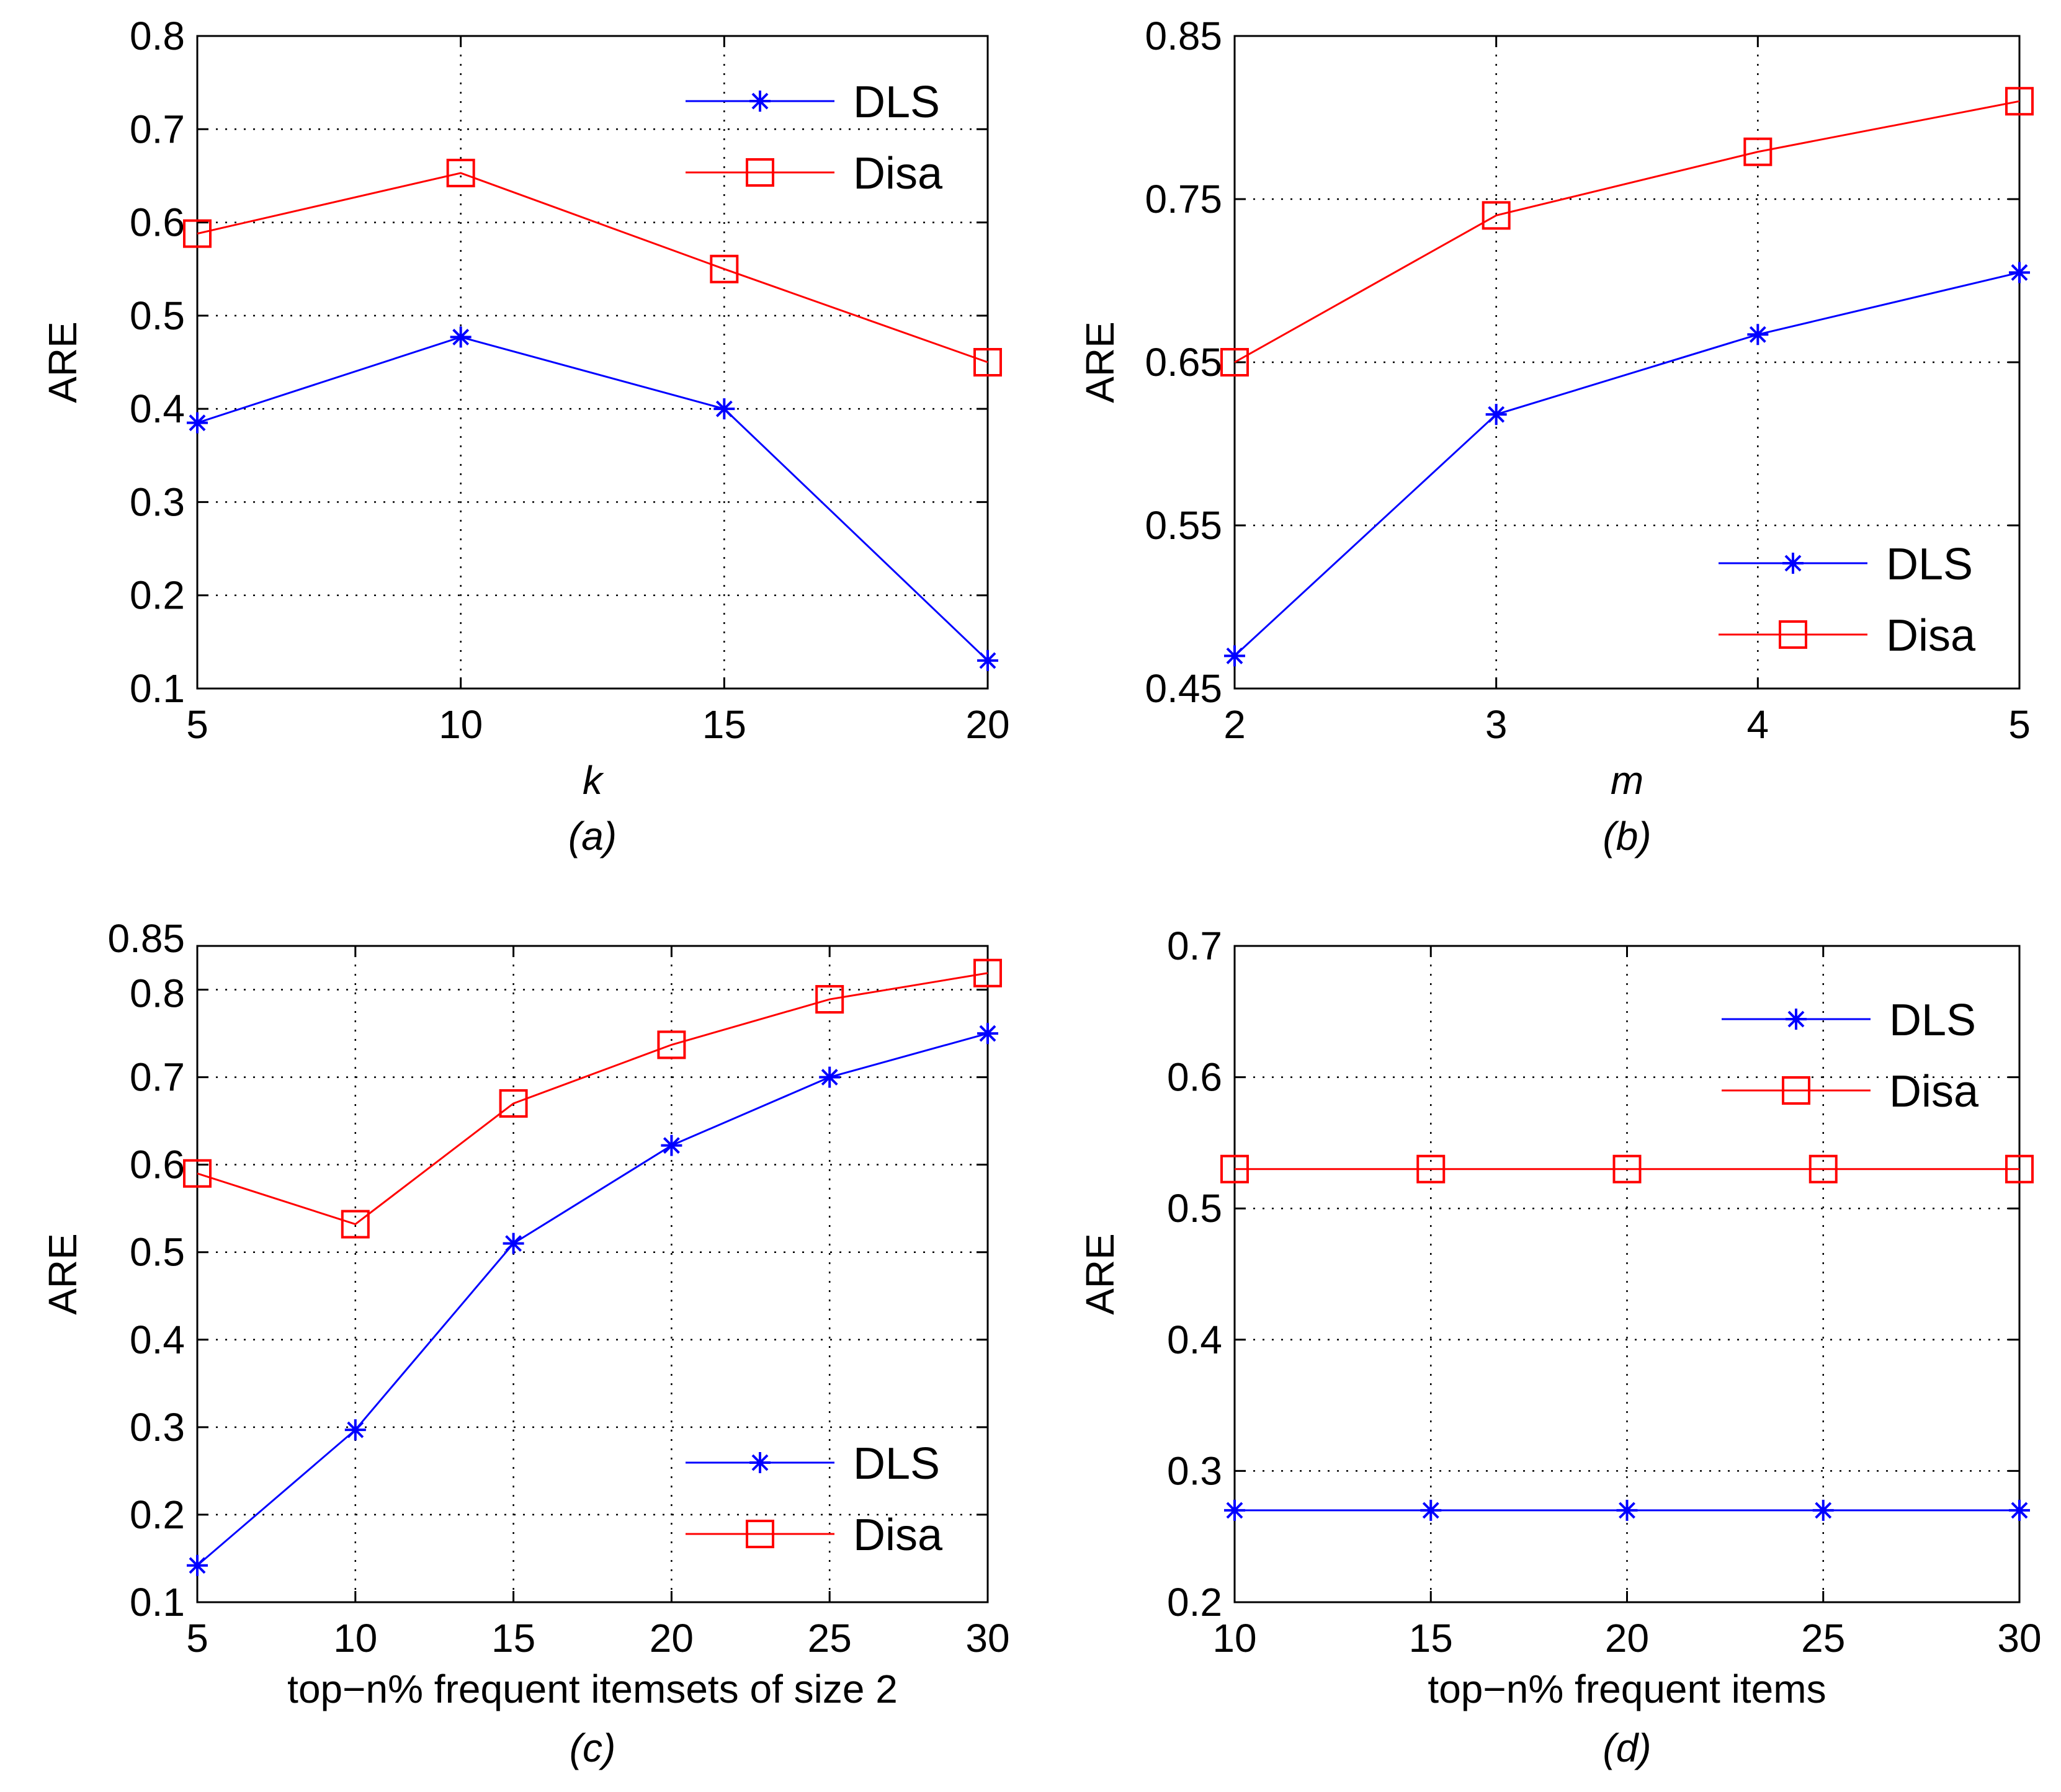  What do you see at coordinates (1627, 1748) in the screenshot?
I see `panel-caption: (d)` at bounding box center [1627, 1748].